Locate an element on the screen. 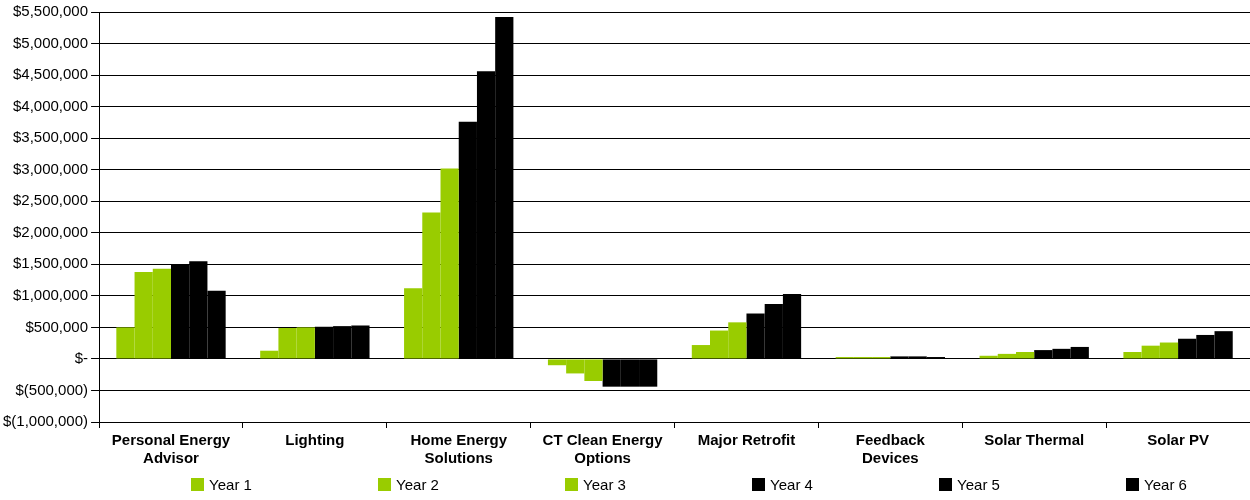 The height and width of the screenshot is (500, 1250). y-tick-label: $1,000,000 is located at coordinates (50, 294).